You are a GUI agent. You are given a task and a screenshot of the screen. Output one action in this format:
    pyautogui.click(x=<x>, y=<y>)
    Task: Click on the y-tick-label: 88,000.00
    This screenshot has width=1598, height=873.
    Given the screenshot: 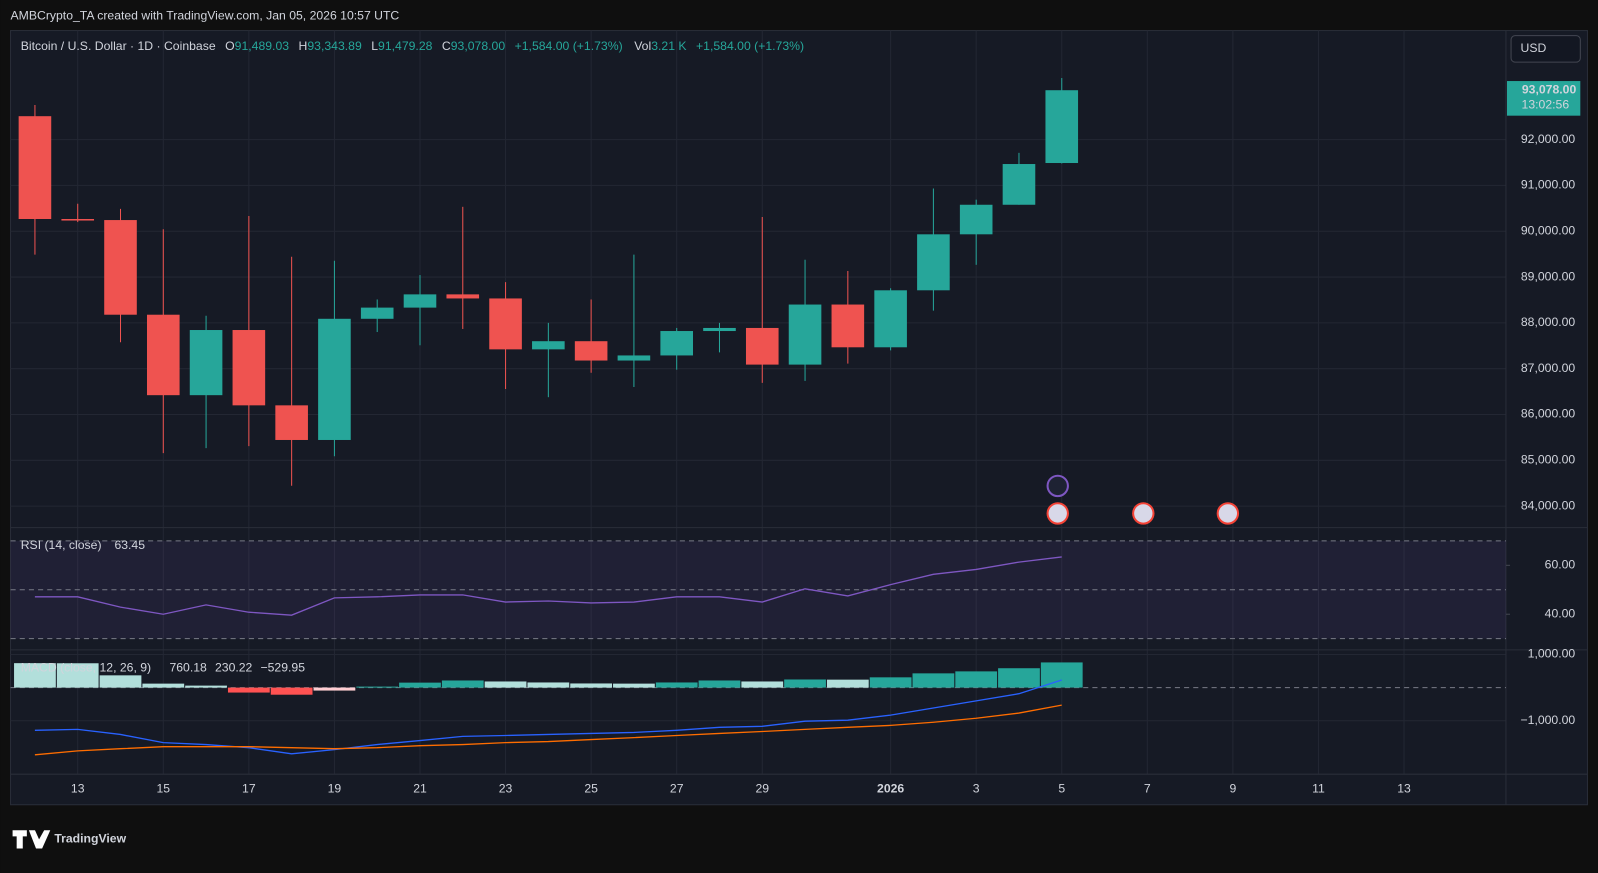 What is the action you would take?
    pyautogui.click(x=1548, y=322)
    